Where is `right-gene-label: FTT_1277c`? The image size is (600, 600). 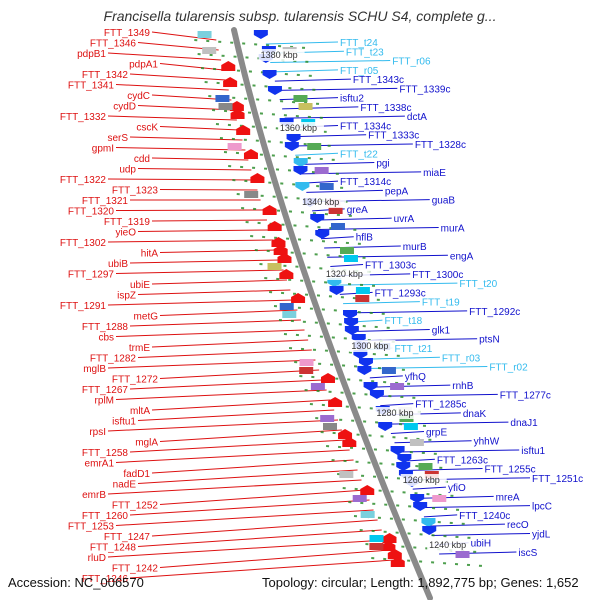 right-gene-label: FTT_1277c is located at coordinates (525, 395).